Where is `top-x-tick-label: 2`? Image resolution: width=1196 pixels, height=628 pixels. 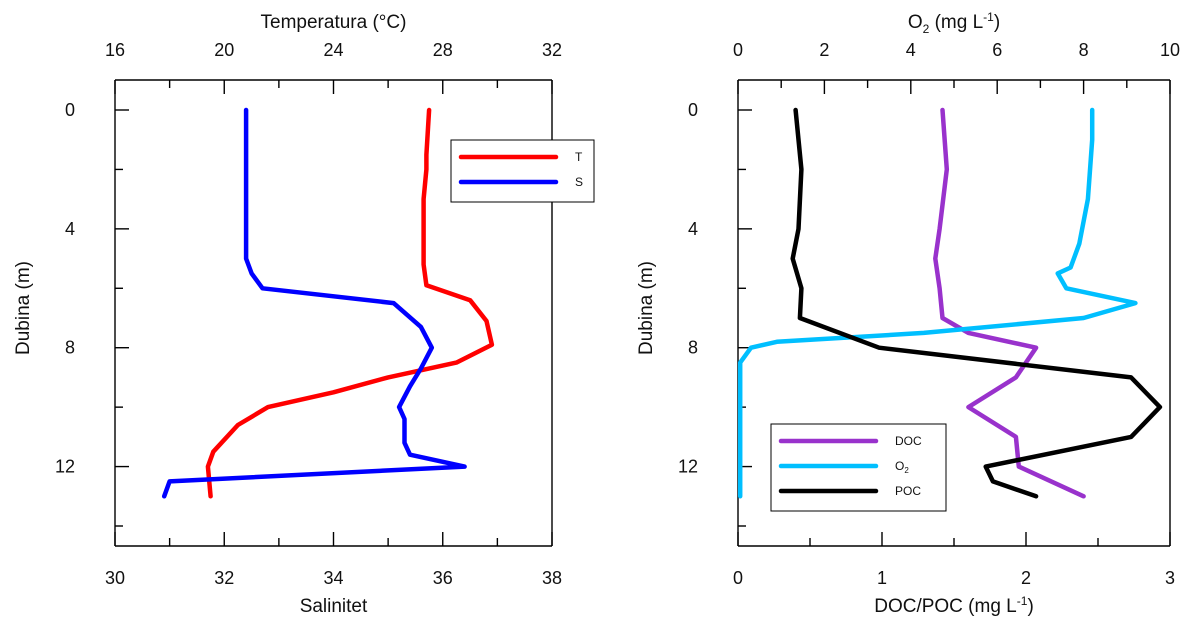 top-x-tick-label: 2 is located at coordinates (824, 50).